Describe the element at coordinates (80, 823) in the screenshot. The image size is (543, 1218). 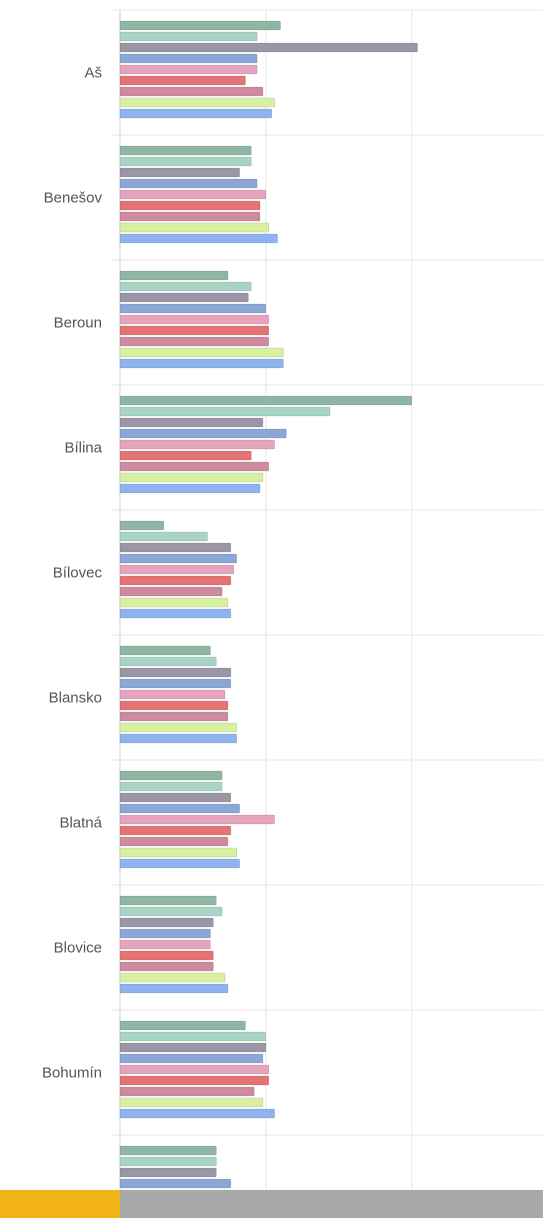
I see `category-label: Blatná` at that location.